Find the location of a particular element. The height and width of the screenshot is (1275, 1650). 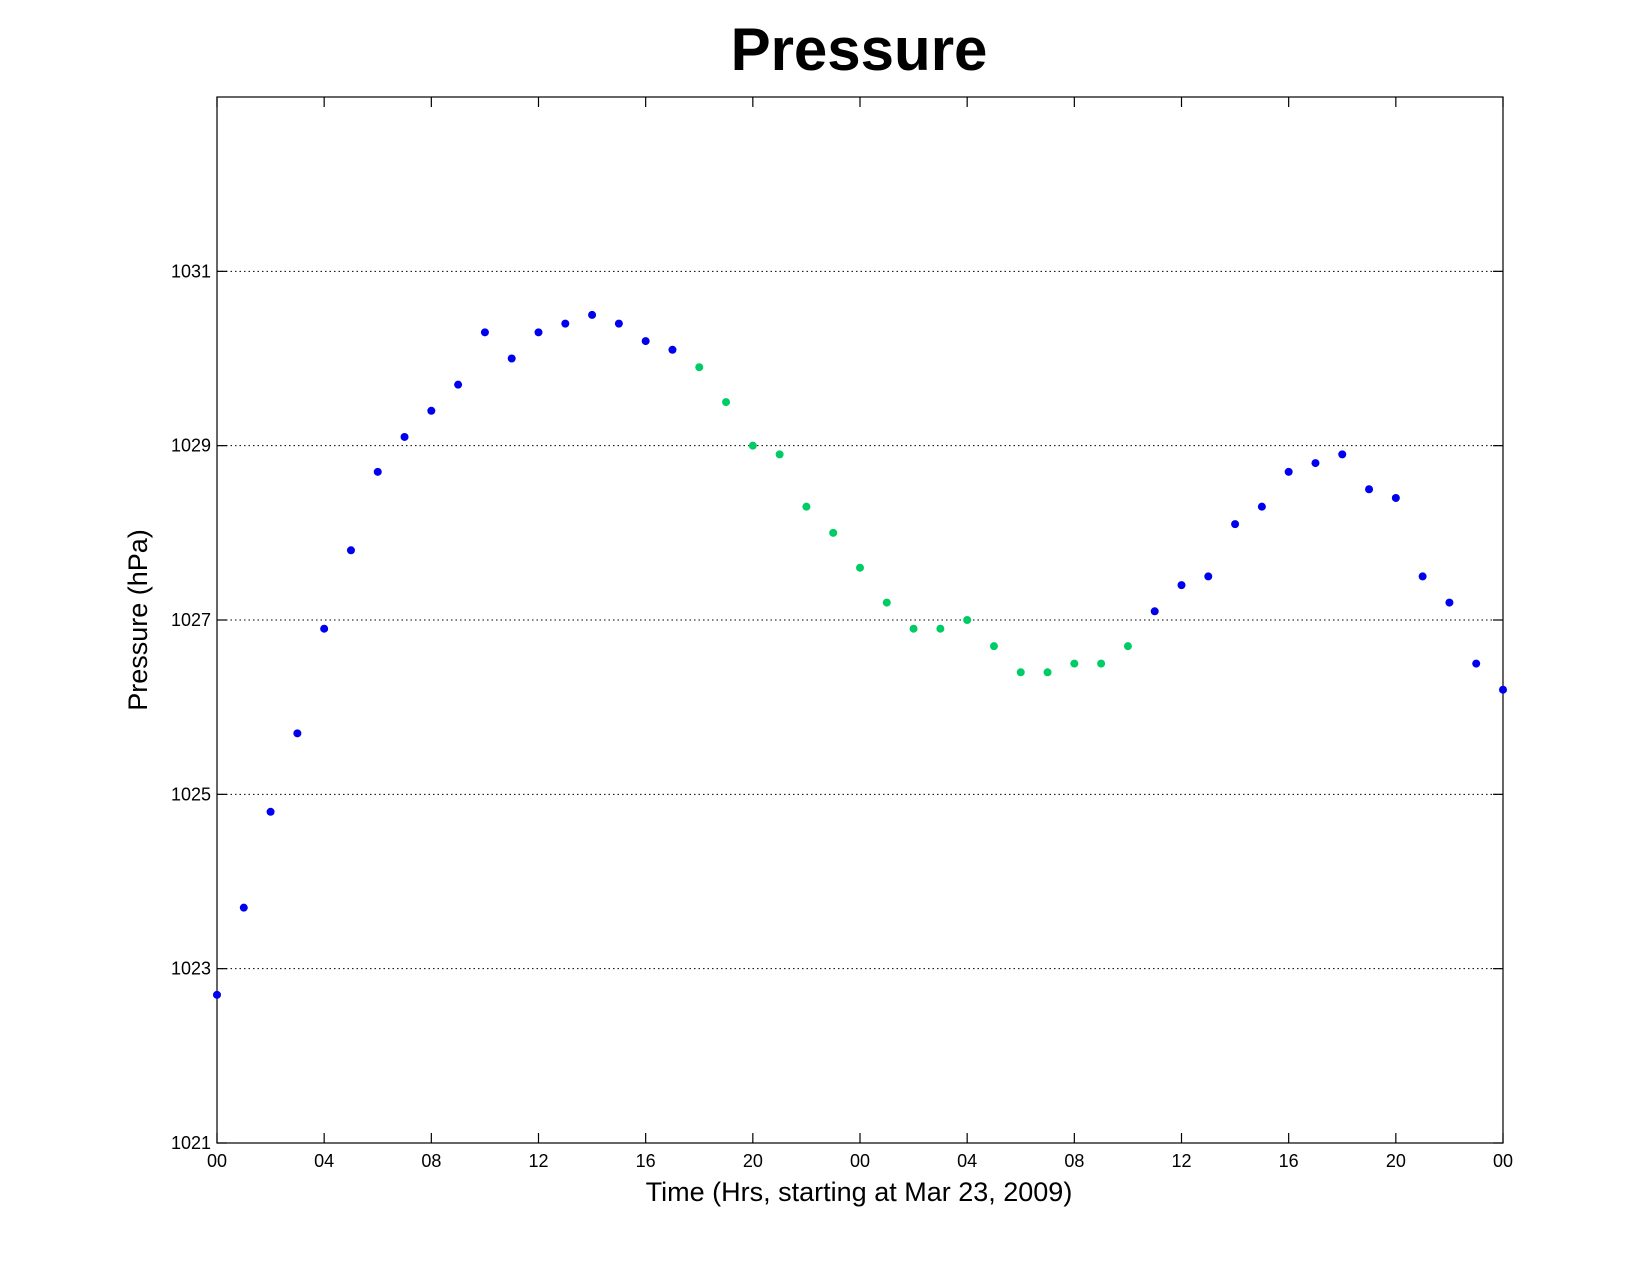

y-axis-label: Pressure (hPa) is located at coordinates (138, 620).